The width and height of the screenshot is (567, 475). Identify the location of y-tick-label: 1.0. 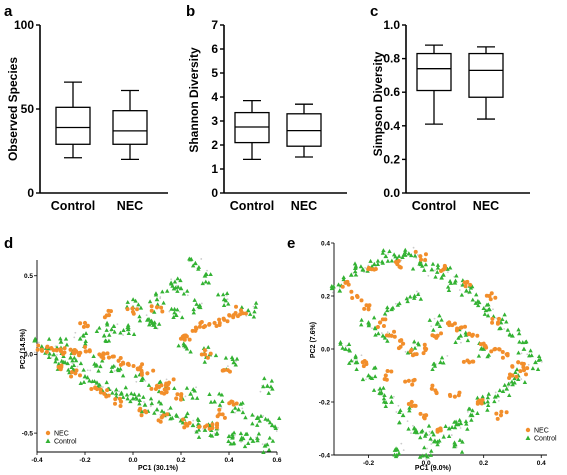
(391, 25).